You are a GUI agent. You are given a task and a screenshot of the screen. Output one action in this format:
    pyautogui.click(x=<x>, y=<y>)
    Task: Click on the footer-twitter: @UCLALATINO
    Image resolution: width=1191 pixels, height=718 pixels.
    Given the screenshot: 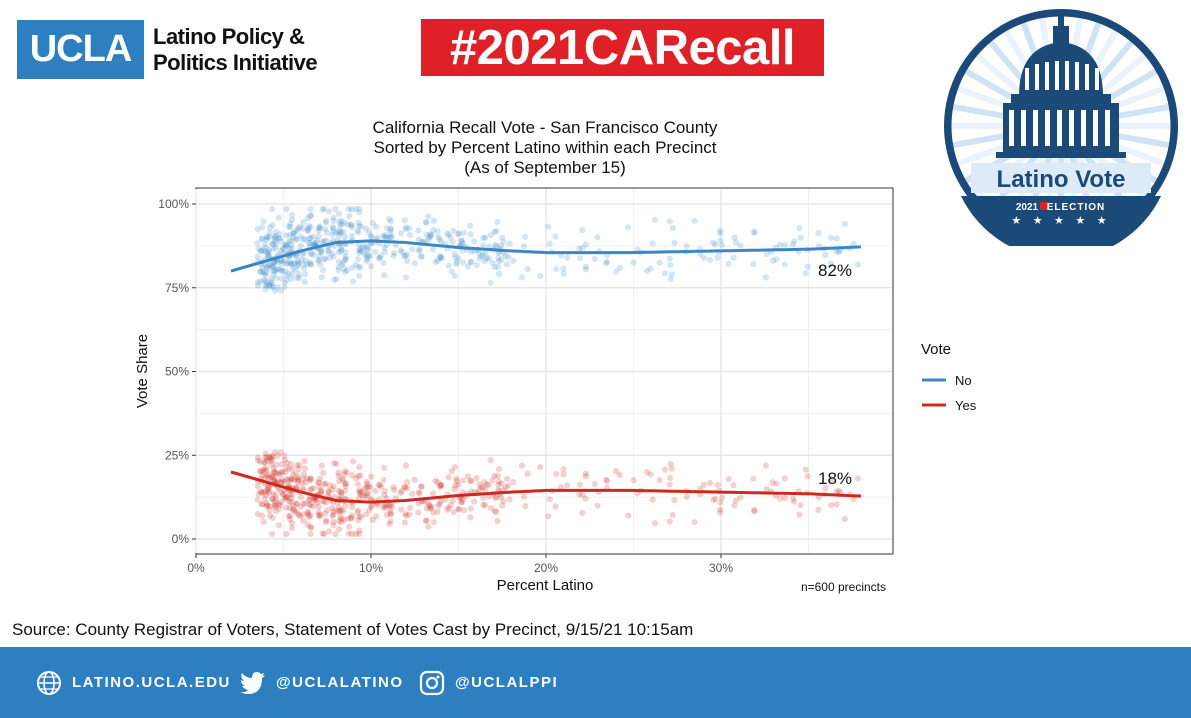 What is the action you would take?
    pyautogui.click(x=322, y=682)
    